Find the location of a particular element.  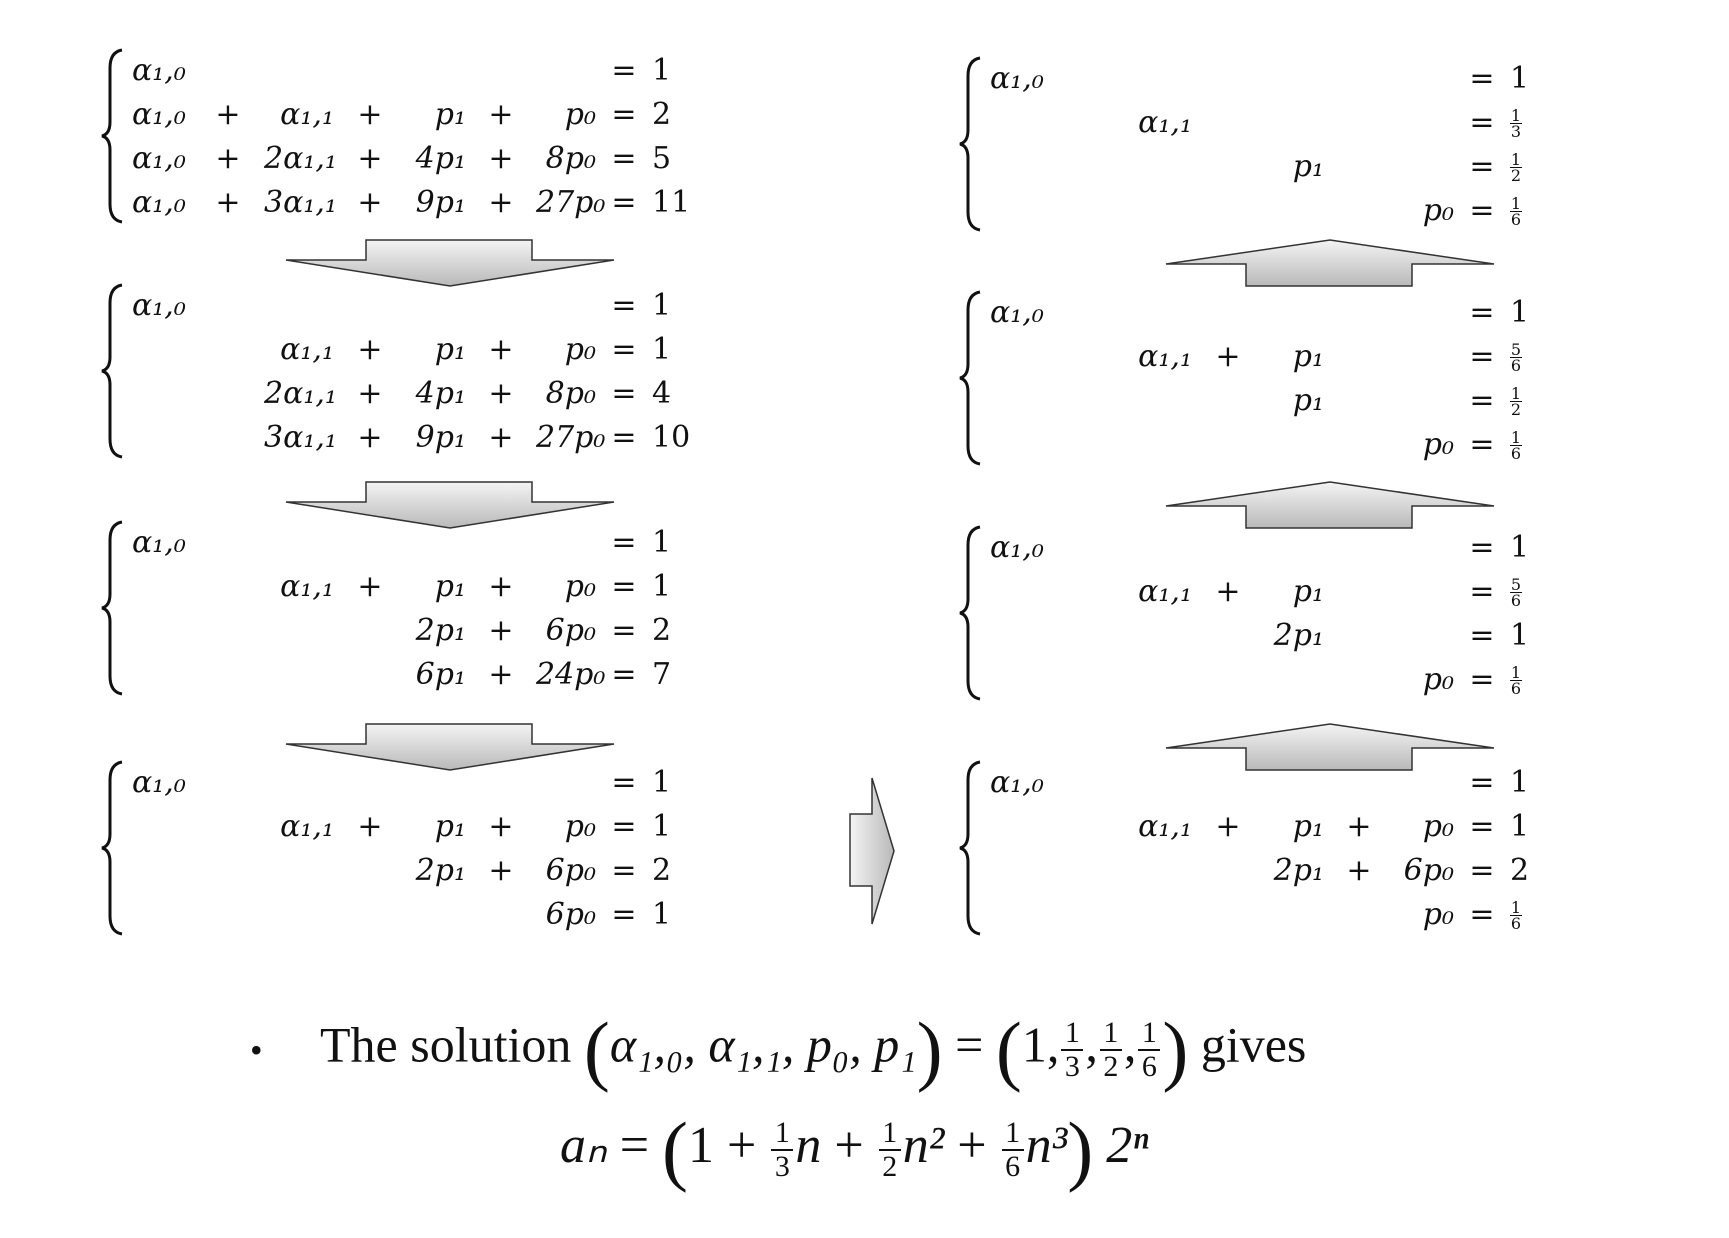

formula-constant: 1 is located at coordinates (701, 1145).